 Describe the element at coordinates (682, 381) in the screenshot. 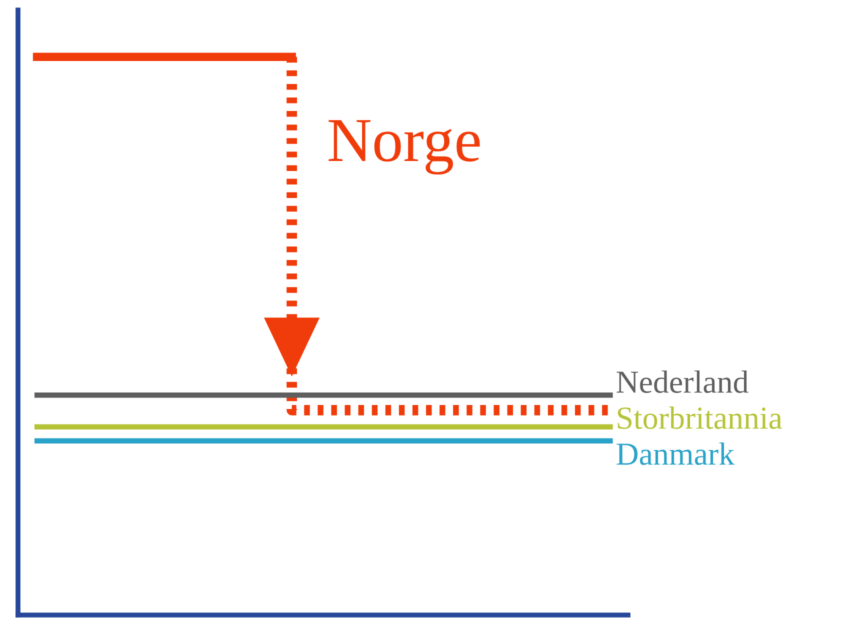

I see `series-label: Nederland` at that location.